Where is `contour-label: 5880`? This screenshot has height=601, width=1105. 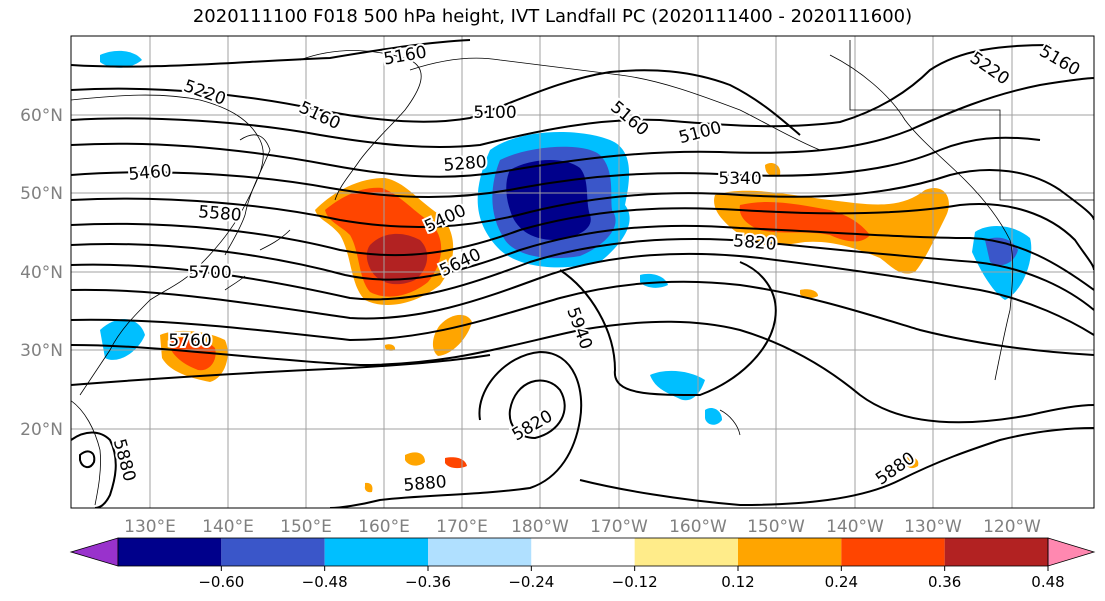
contour-label: 5880 is located at coordinates (425, 484).